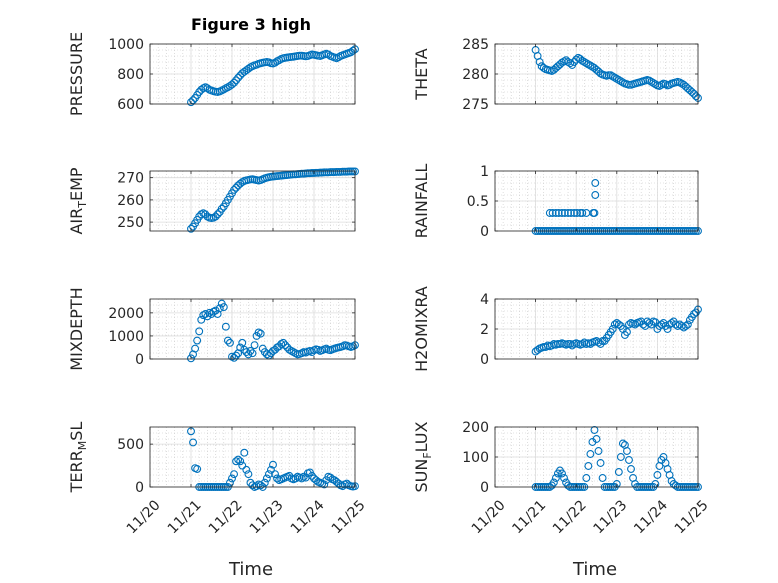 The height and width of the screenshot is (583, 778). Describe the element at coordinates (423, 456) in the screenshot. I see `y-axis-label: SUNFLUX` at that location.